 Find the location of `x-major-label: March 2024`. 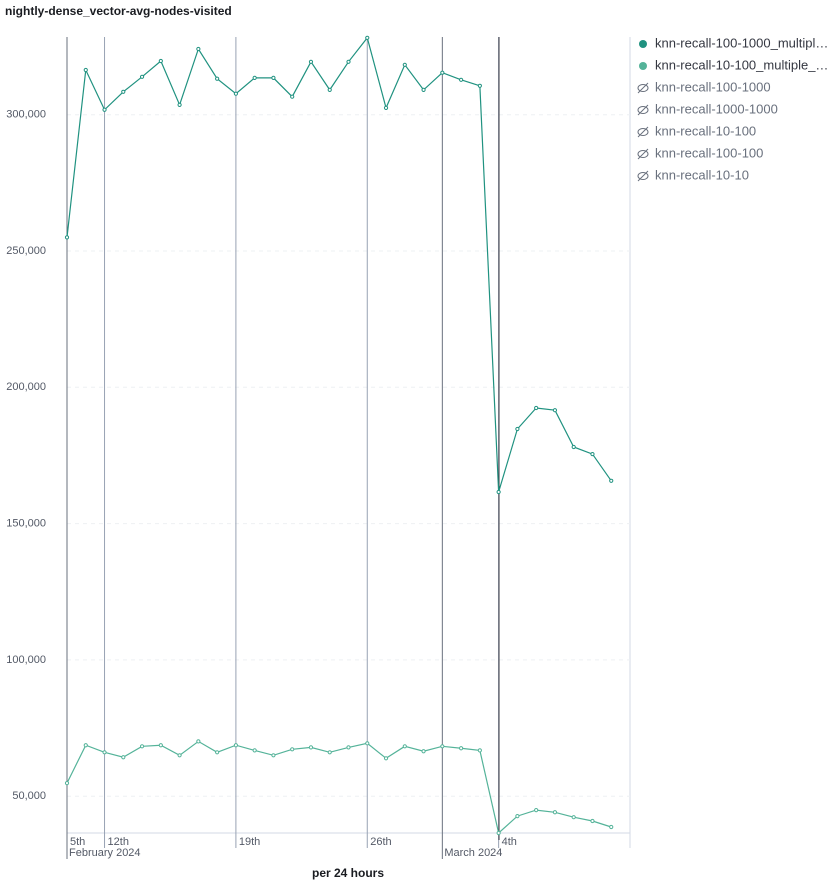

x-major-label: March 2024 is located at coordinates (473, 853).